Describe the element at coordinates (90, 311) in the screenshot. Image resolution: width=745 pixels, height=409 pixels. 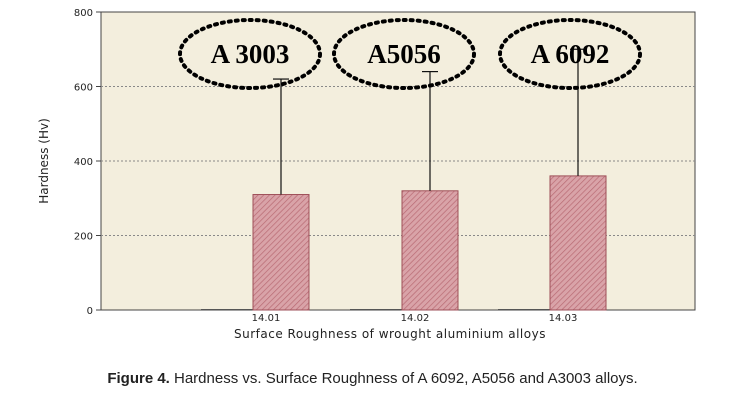
I see `y-tick-label-0: 0` at that location.